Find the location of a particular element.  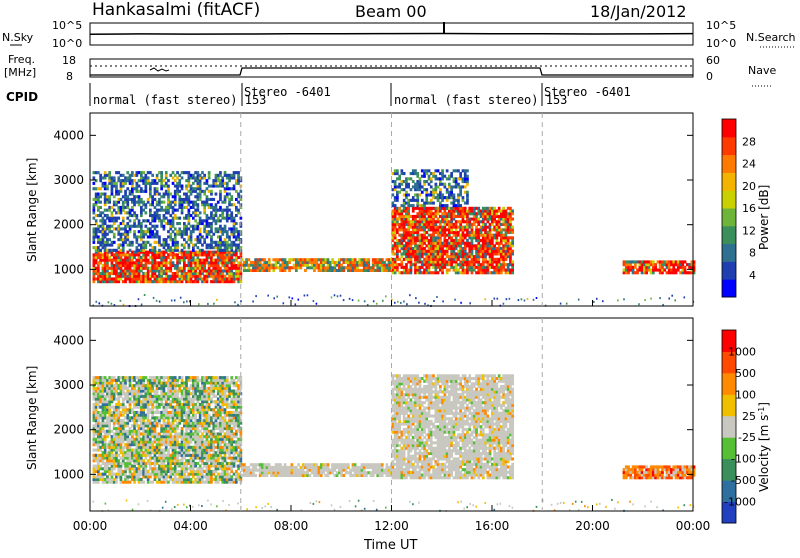

noise-tick-left-bottom: 10^0 is located at coordinates (67, 43).